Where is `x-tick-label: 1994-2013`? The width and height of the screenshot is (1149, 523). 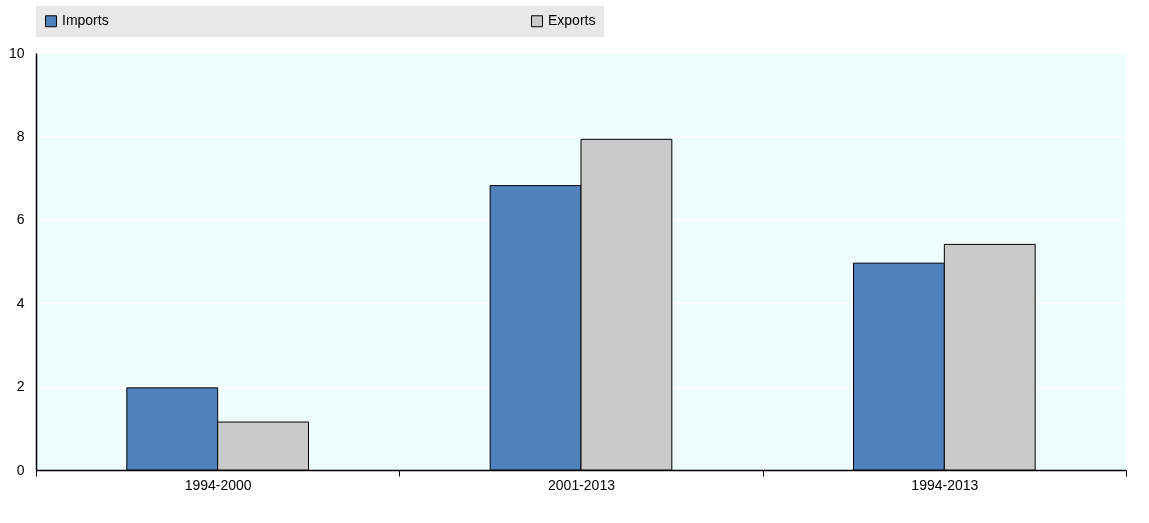 x-tick-label: 1994-2013 is located at coordinates (945, 484).